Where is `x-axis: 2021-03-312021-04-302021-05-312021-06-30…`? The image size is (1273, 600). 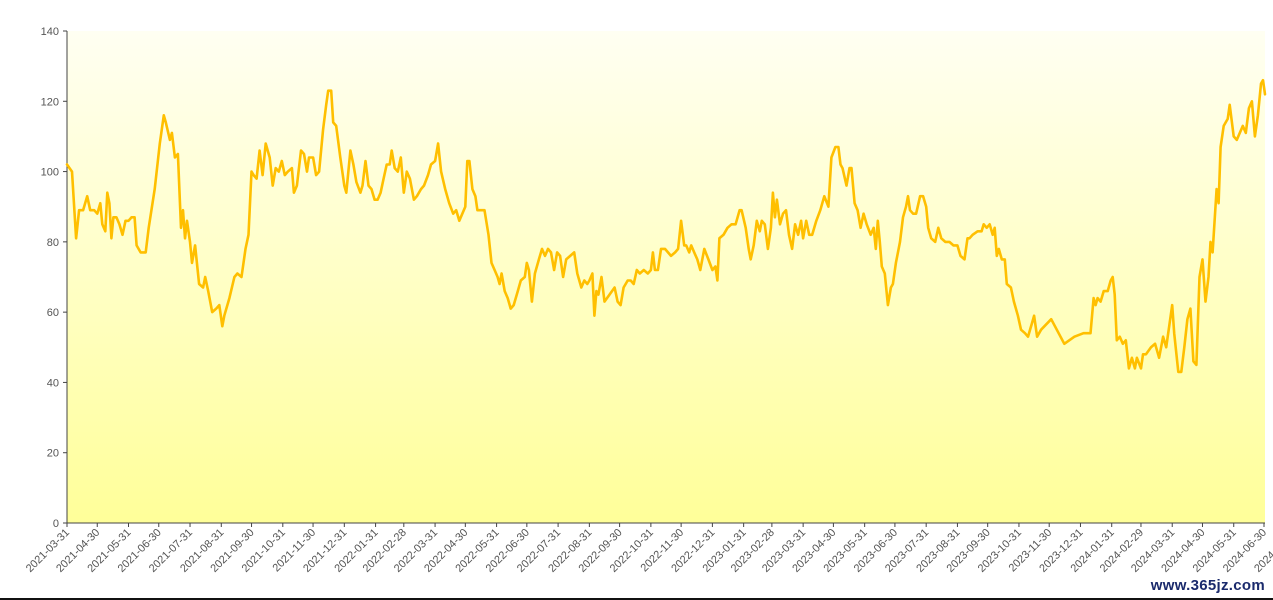 x-axis: 2021-03-312021-04-302021-05-312021-06-30… is located at coordinates (648, 548).